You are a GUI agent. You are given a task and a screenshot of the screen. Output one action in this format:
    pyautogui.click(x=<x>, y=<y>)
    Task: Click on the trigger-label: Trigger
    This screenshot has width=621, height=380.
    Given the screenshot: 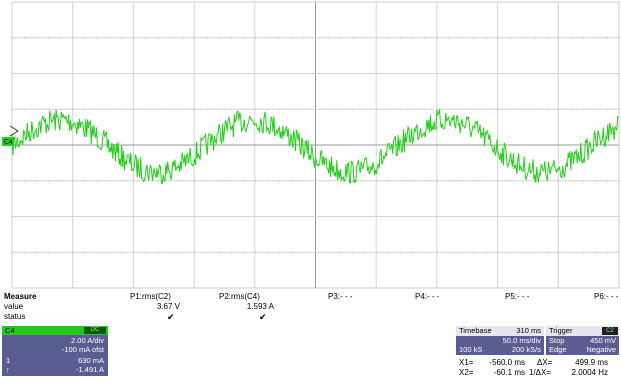 What is the action you would take?
    pyautogui.click(x=561, y=330)
    